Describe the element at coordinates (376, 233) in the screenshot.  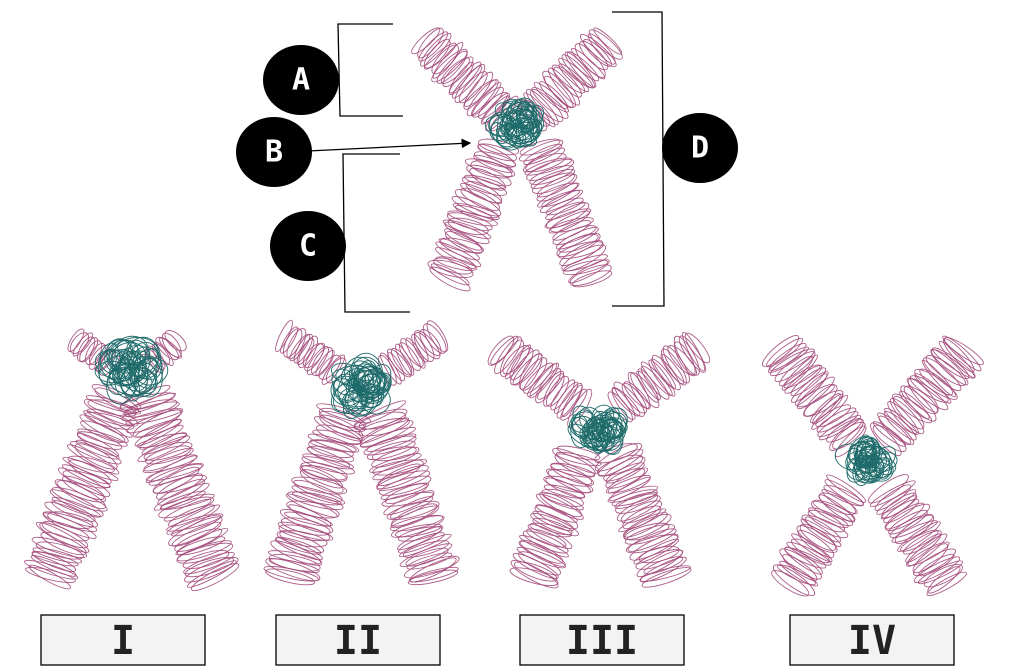
I see `bracket-c` at that location.